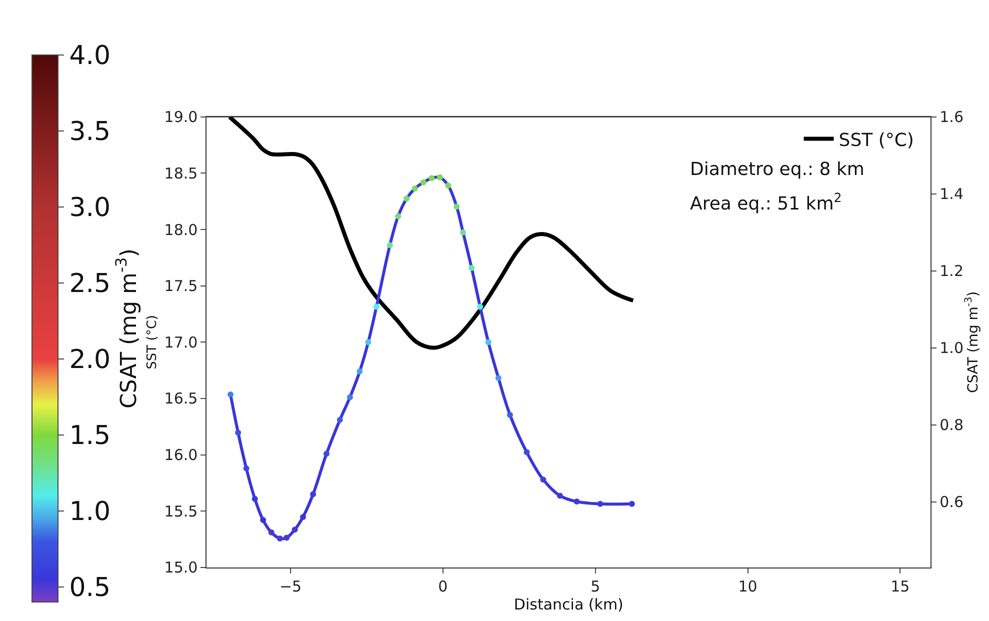 The width and height of the screenshot is (989, 621). Describe the element at coordinates (181, 455) in the screenshot. I see `y-tick-label: 16.0` at that location.